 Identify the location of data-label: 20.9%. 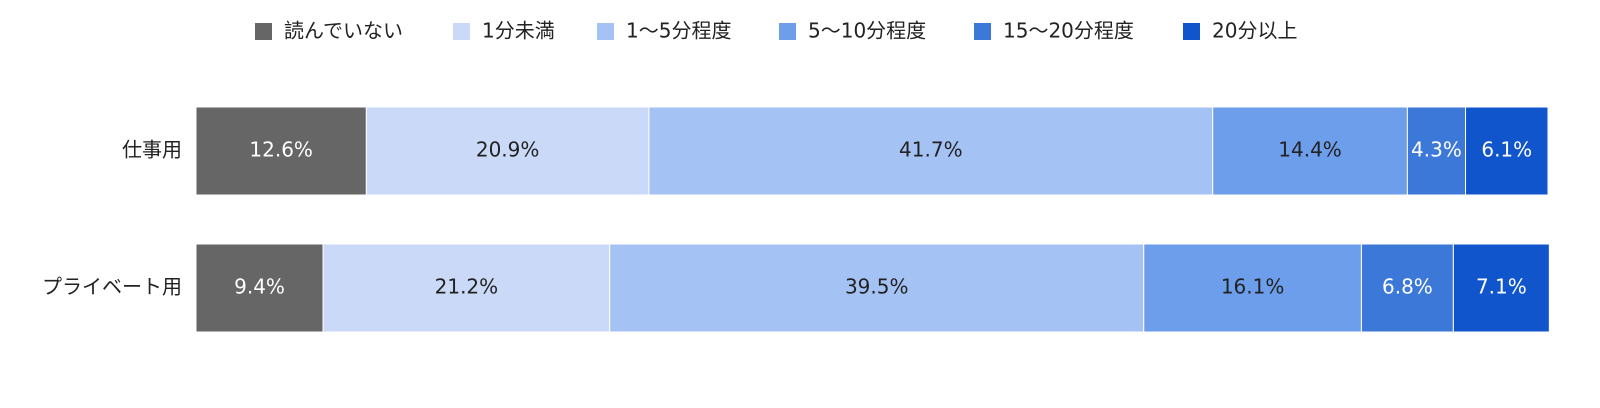
(508, 150).